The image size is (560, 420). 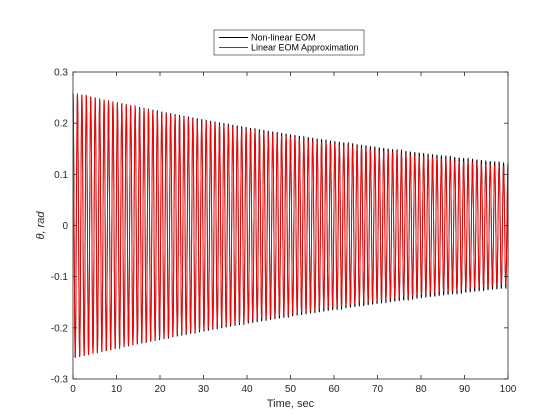 I want to click on x-axis-label: Time, sec, so click(x=291, y=404).